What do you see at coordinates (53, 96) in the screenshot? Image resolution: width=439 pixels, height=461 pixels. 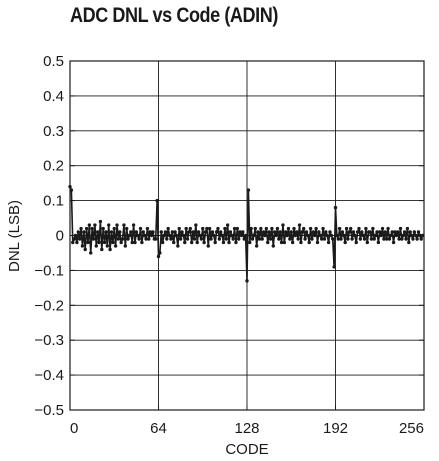 I see `y-tick-label: 0.4` at bounding box center [53, 96].